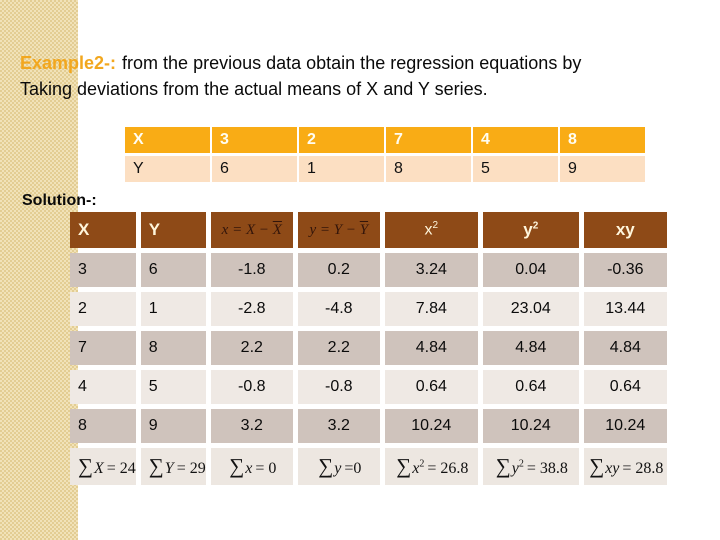 This screenshot has width=720, height=540. Describe the element at coordinates (103, 348) in the screenshot. I see `cell: 7` at that location.